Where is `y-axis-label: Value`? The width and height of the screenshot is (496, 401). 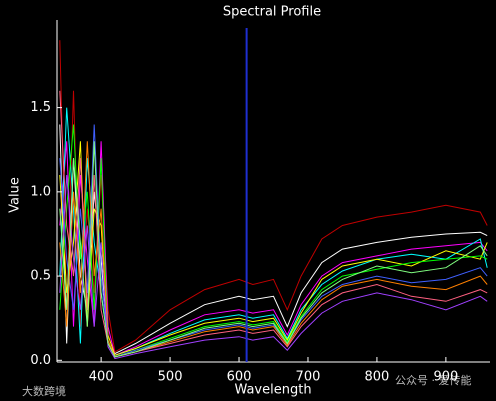 y-axis-label: Value is located at coordinates (15, 195).